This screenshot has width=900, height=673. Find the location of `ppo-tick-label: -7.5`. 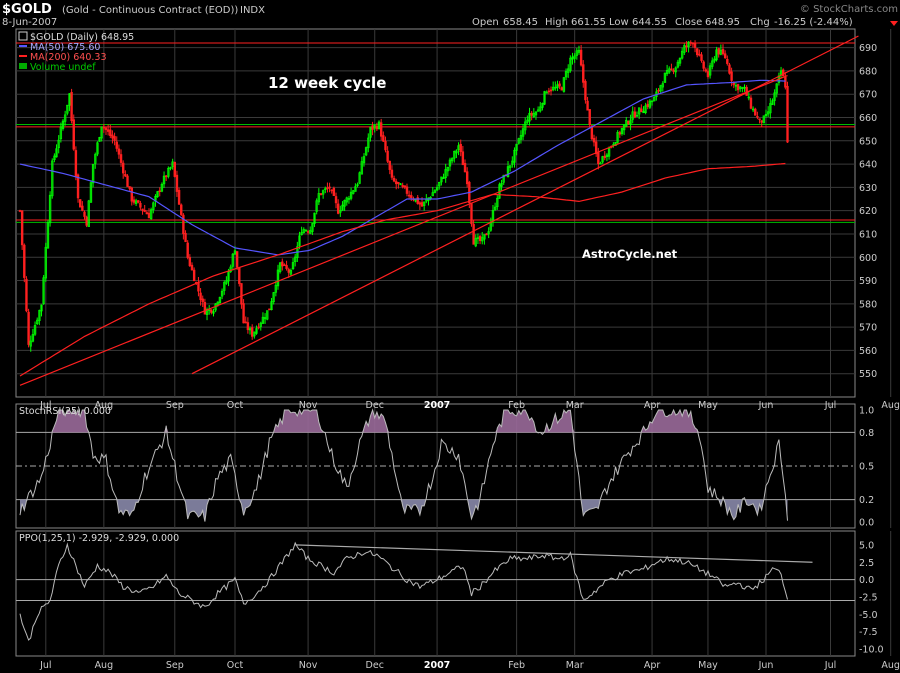

ppo-tick-label: -7.5 is located at coordinates (868, 632).